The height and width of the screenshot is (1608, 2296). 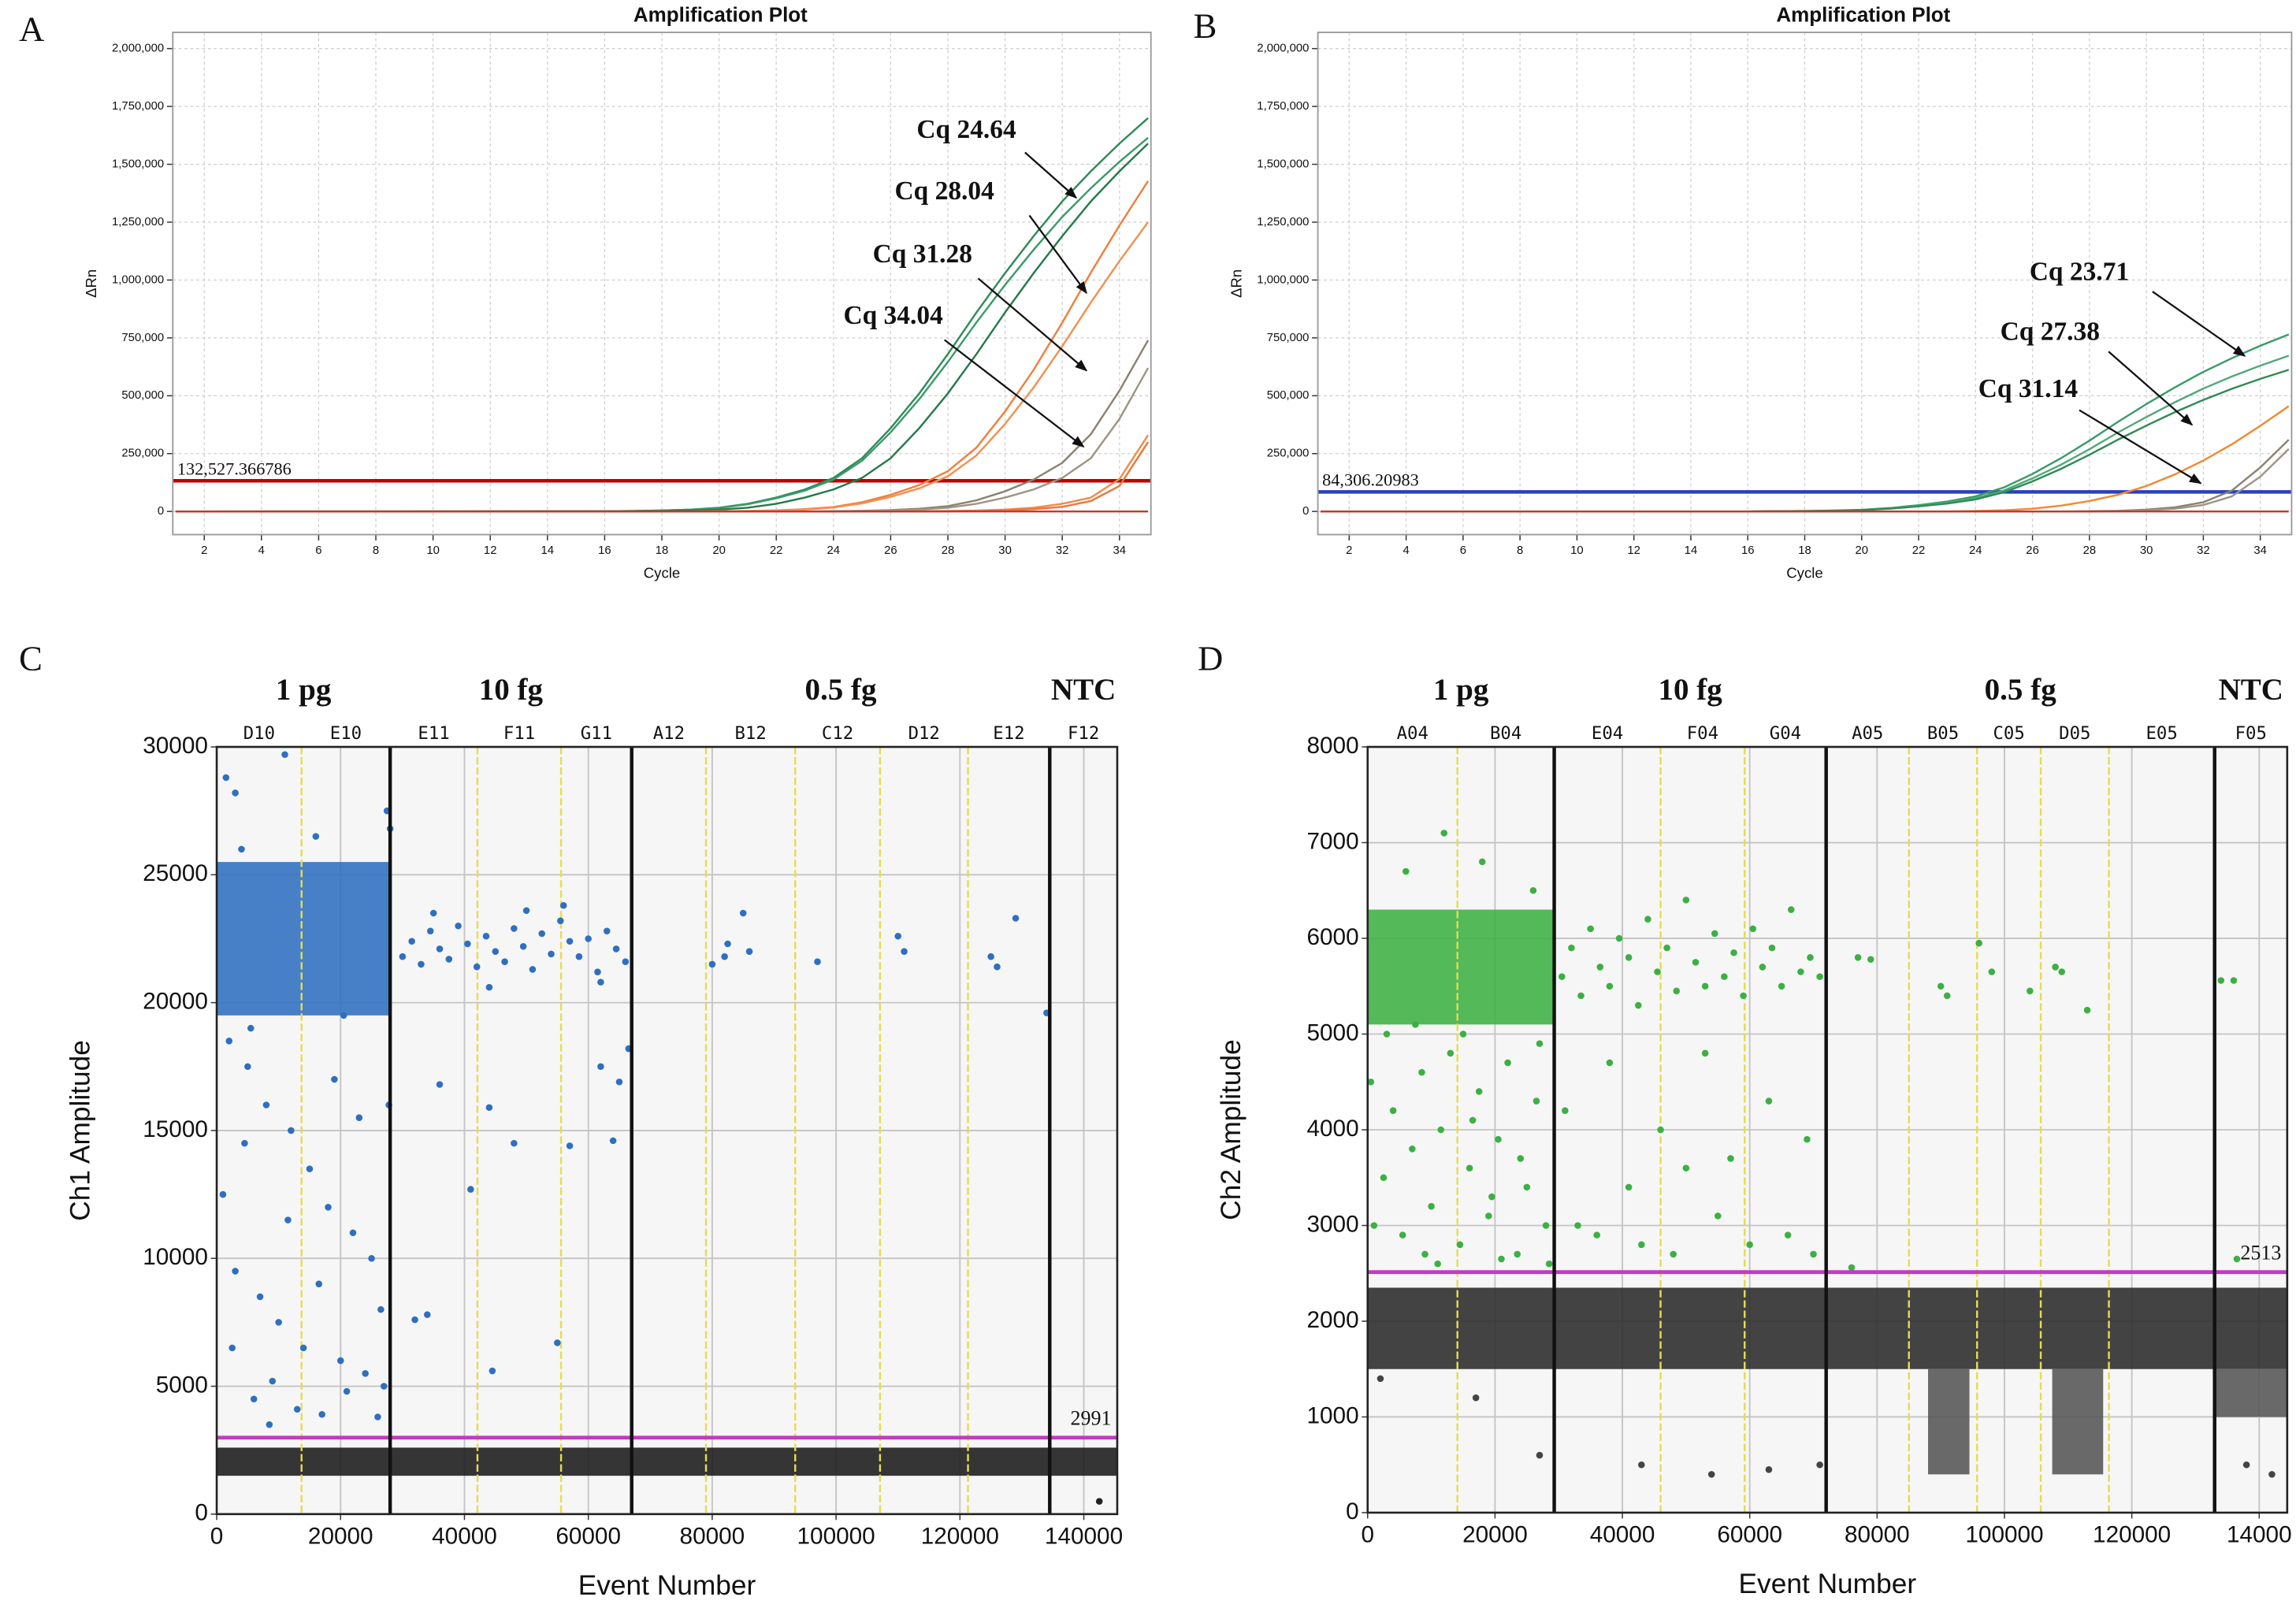 What do you see at coordinates (1633, 550) in the screenshot?
I see `x-tick-label: 12` at bounding box center [1633, 550].